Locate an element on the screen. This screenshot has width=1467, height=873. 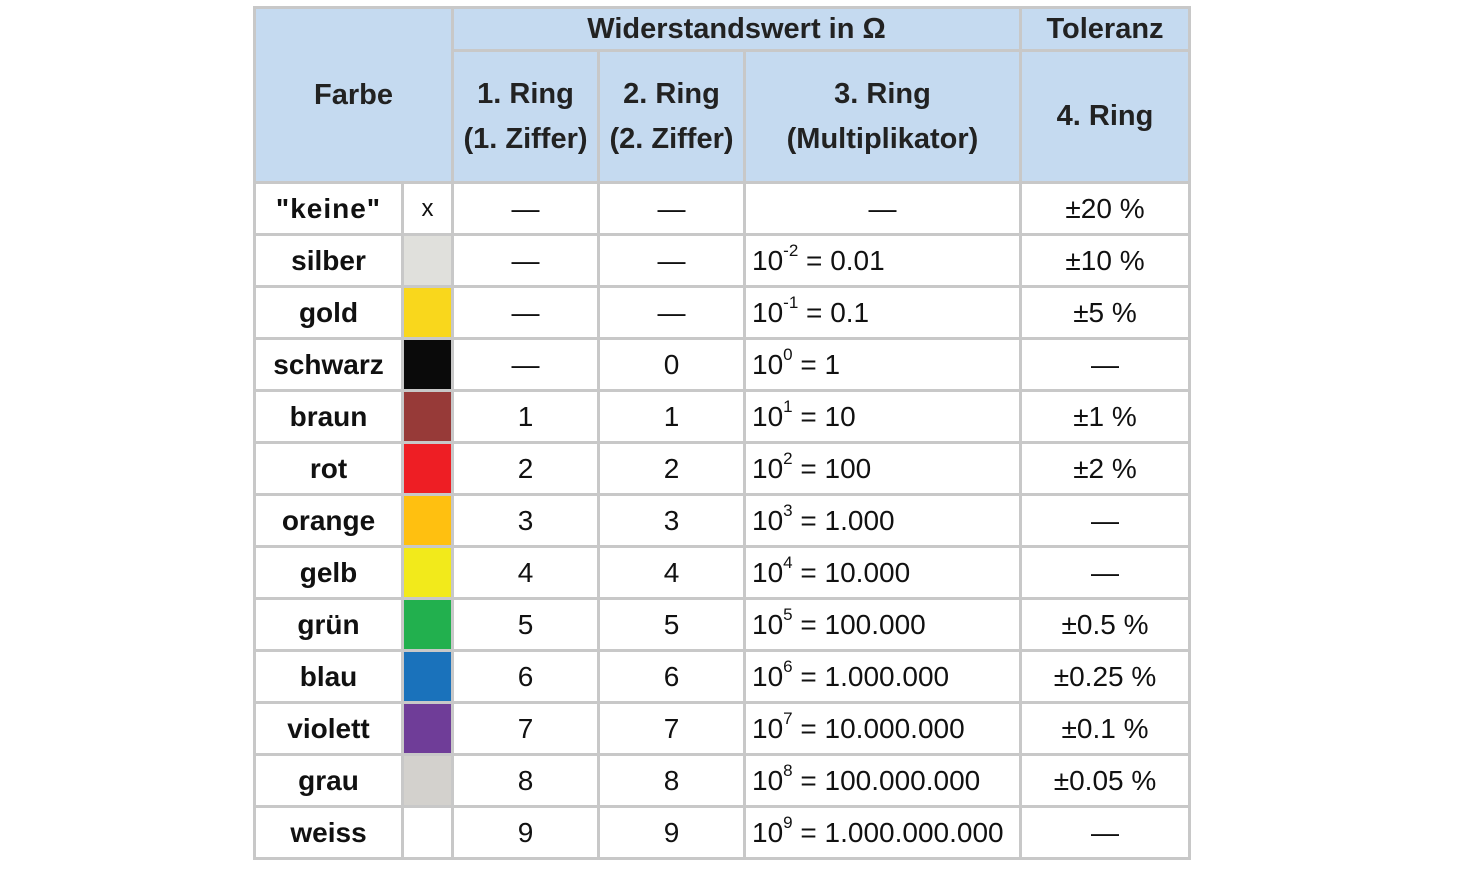
multiplier-value: = 100.000.000 is located at coordinates (886, 780).